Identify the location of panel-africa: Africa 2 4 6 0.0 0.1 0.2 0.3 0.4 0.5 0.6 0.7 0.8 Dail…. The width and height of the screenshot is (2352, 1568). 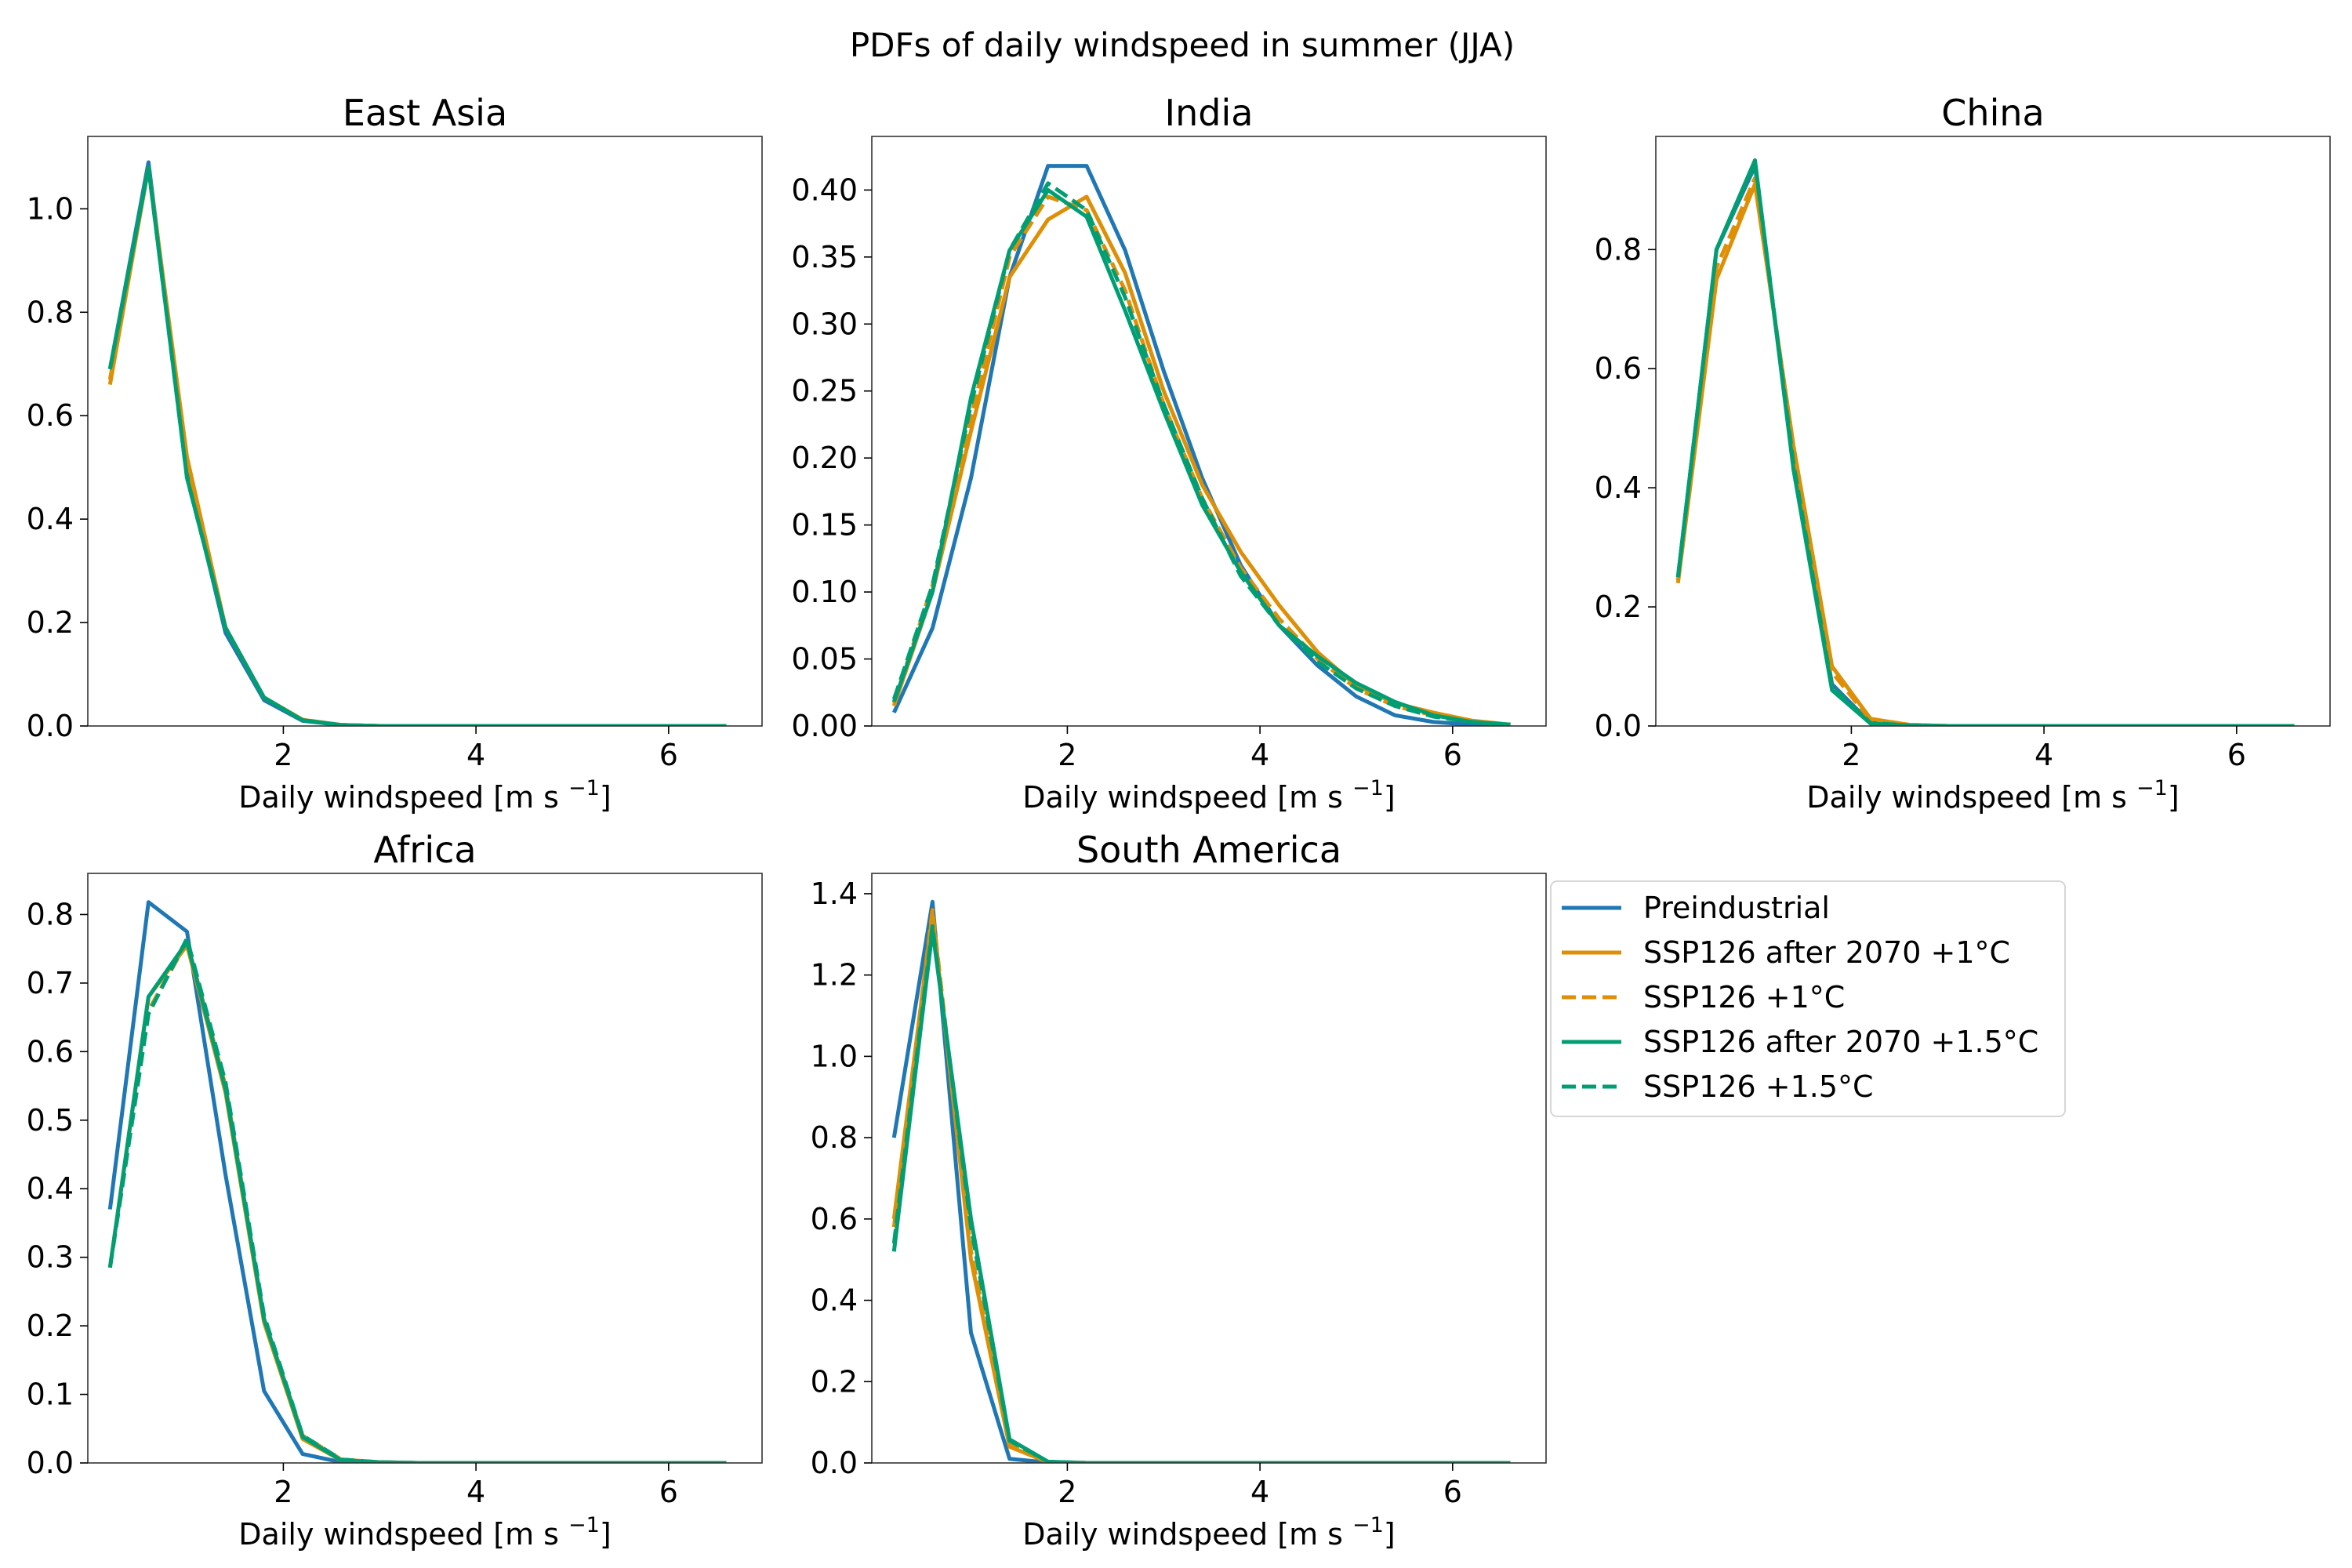
(395, 1190).